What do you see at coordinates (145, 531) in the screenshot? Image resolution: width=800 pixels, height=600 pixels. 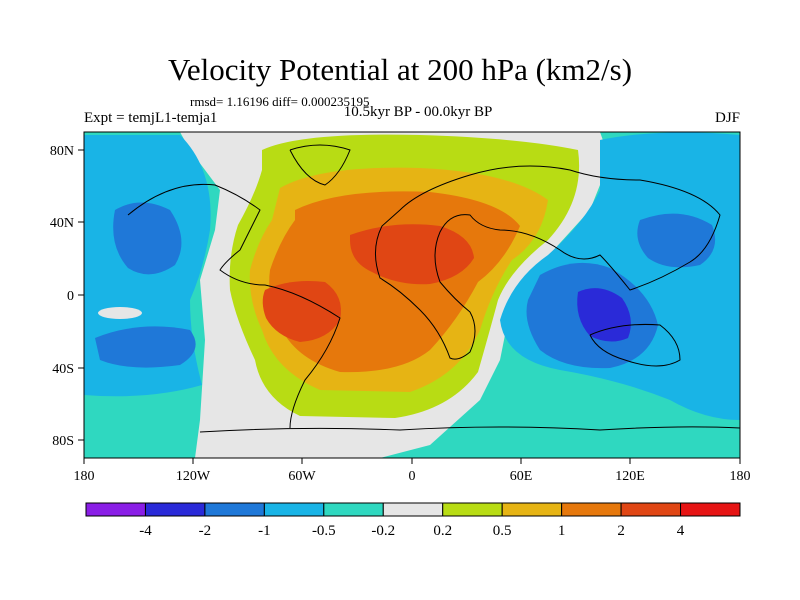 I see `colorbar-label: -4` at bounding box center [145, 531].